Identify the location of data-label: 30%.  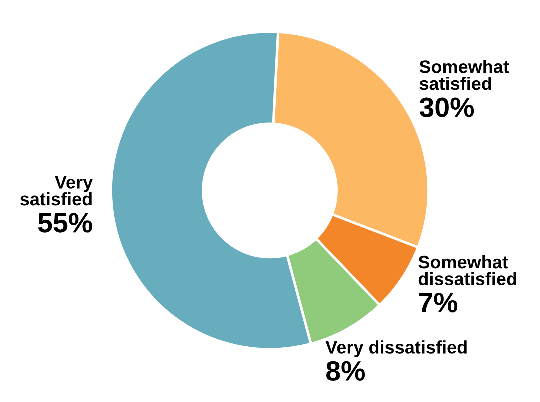
(447, 108).